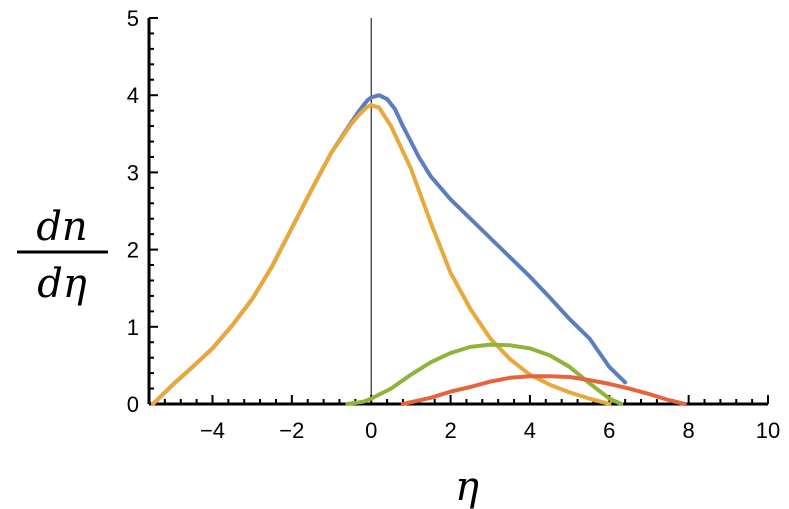 Image resolution: width=789 pixels, height=509 pixels. Describe the element at coordinates (768, 430) in the screenshot. I see `x-tick-label: 10` at that location.